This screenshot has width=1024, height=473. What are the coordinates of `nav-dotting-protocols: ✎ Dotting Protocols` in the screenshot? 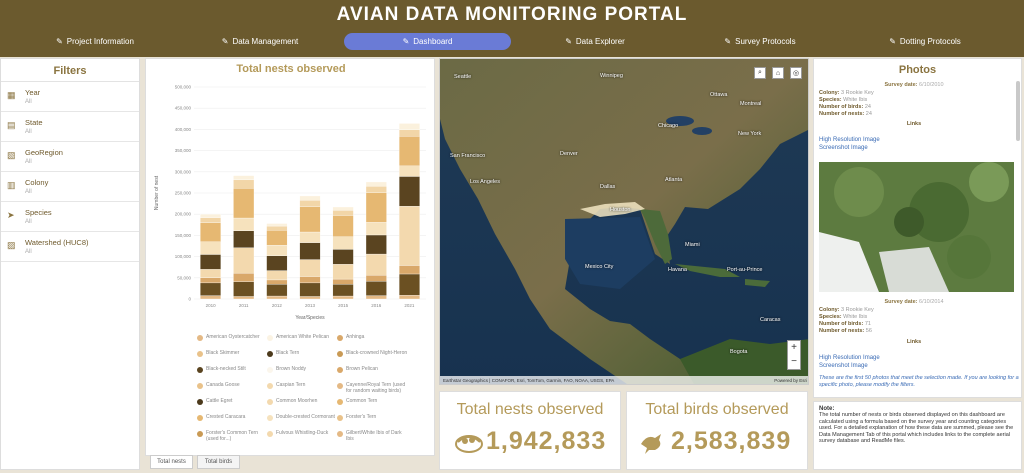 It's located at (925, 41).